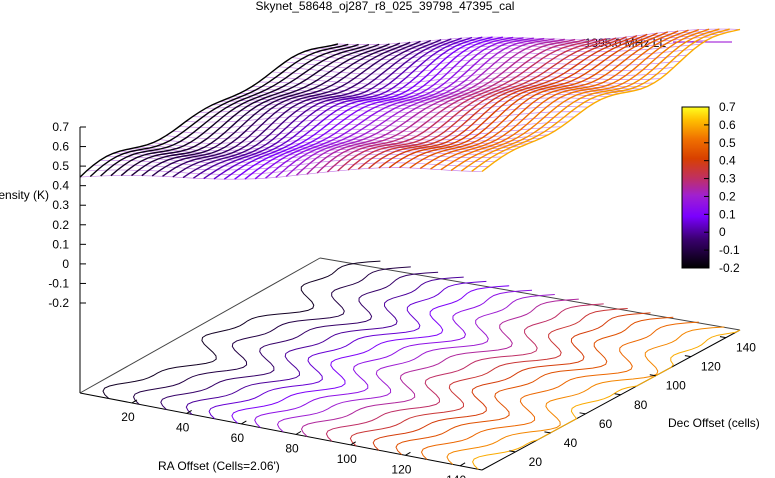  I want to click on y-tick-label: 40, so click(571, 443).